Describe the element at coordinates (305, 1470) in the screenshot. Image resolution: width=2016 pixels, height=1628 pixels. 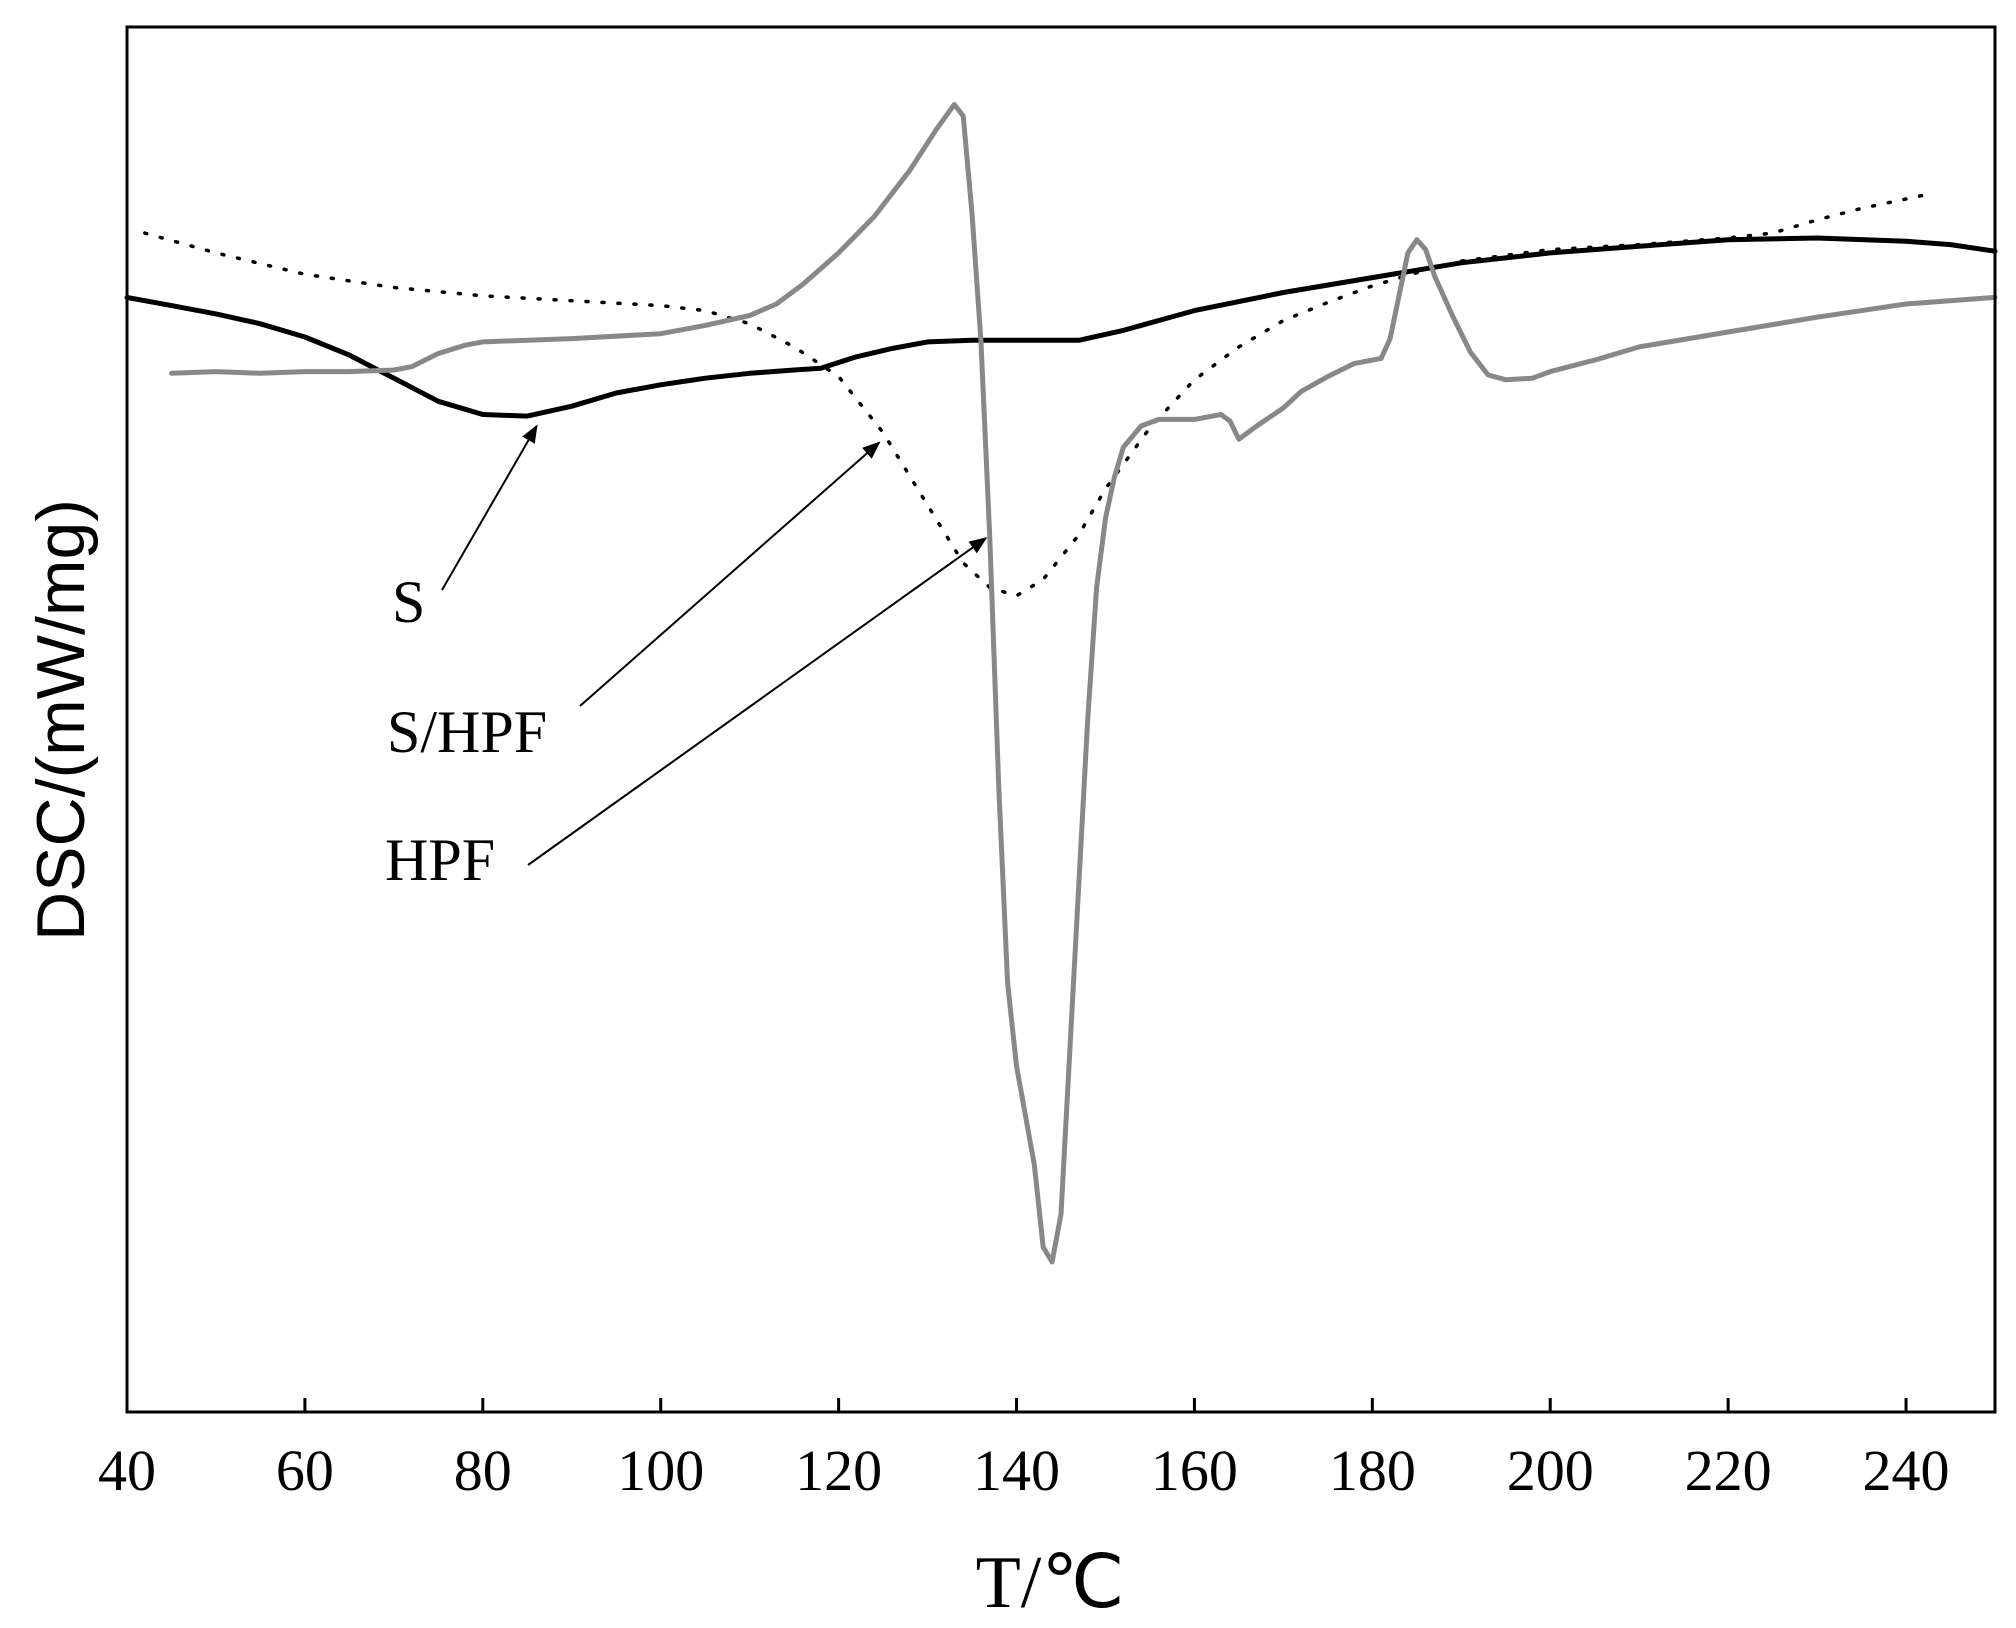
I see `x-tick-label: 60` at that location.